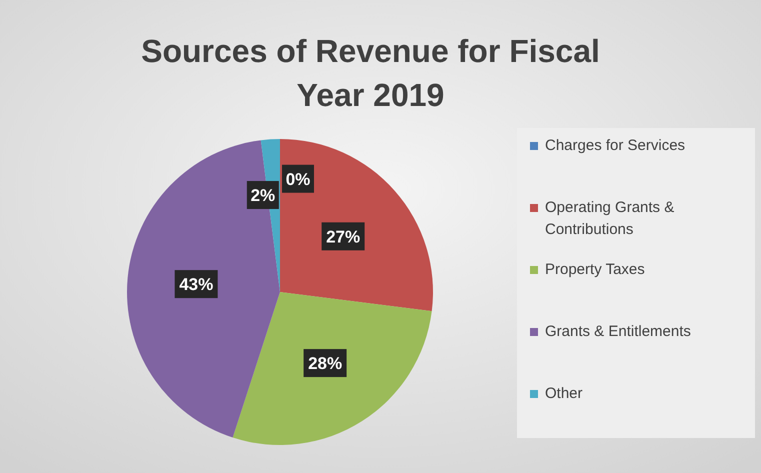 This screenshot has width=761, height=473. Describe the element at coordinates (343, 236) in the screenshot. I see `data-label: 27%` at that location.